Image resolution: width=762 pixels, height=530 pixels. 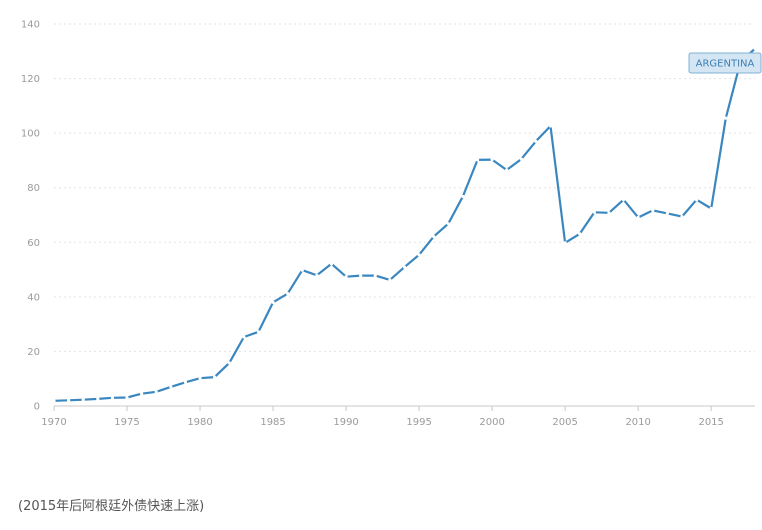 What do you see at coordinates (54, 401) in the screenshot?
I see `data-point-1970` at bounding box center [54, 401].